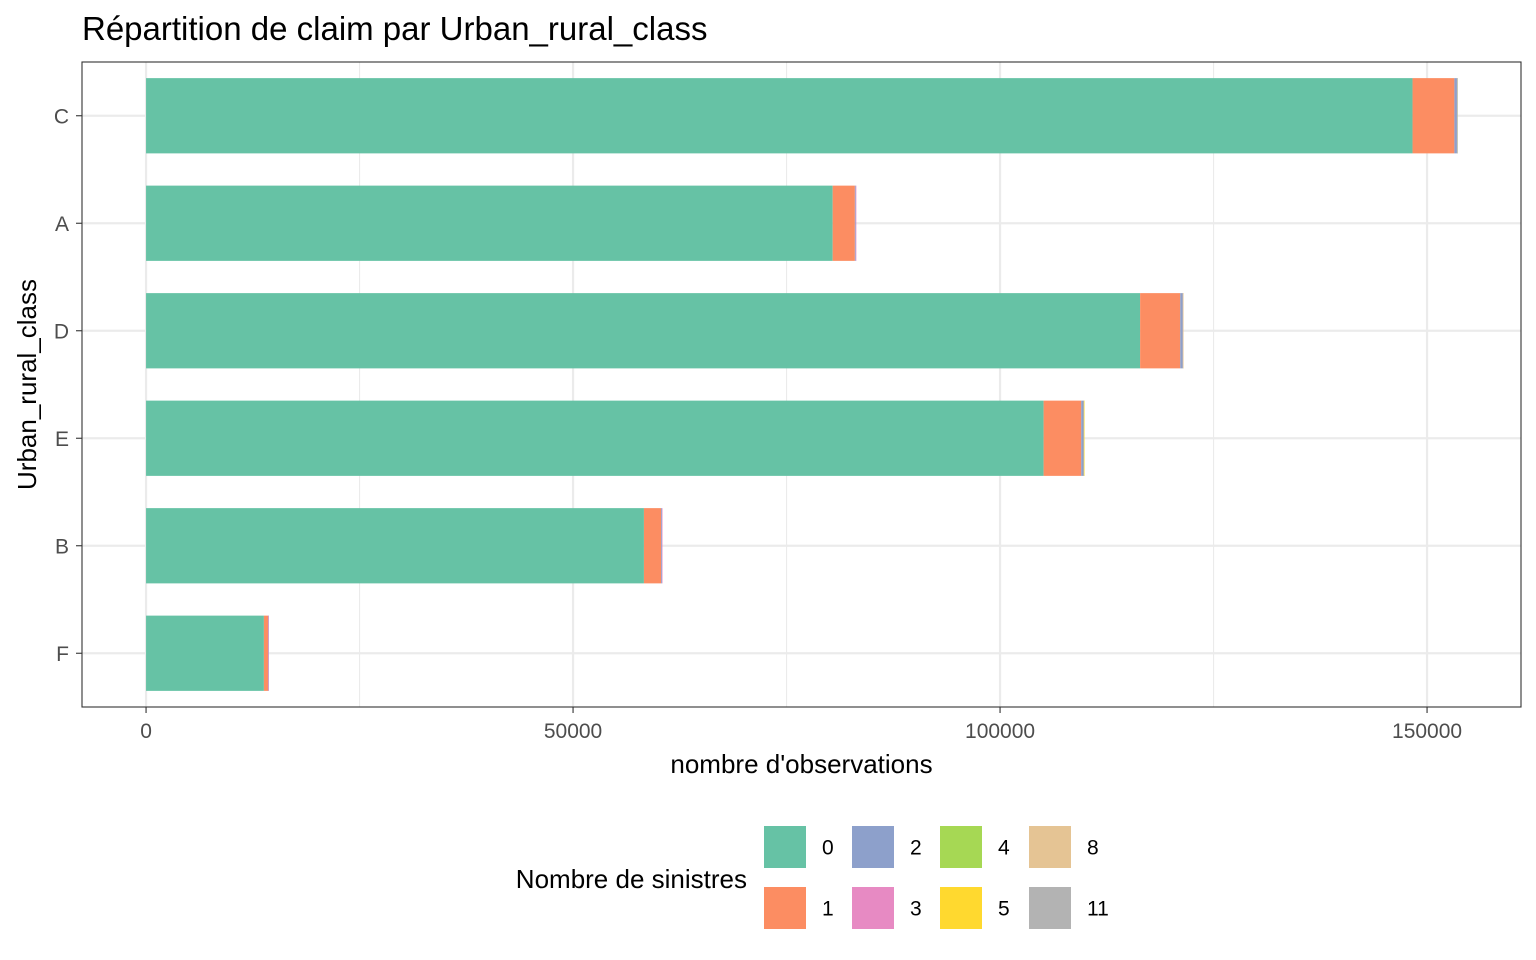 The width and height of the screenshot is (1536, 960). I want to click on x-tick-label: 100000, so click(1000, 731).